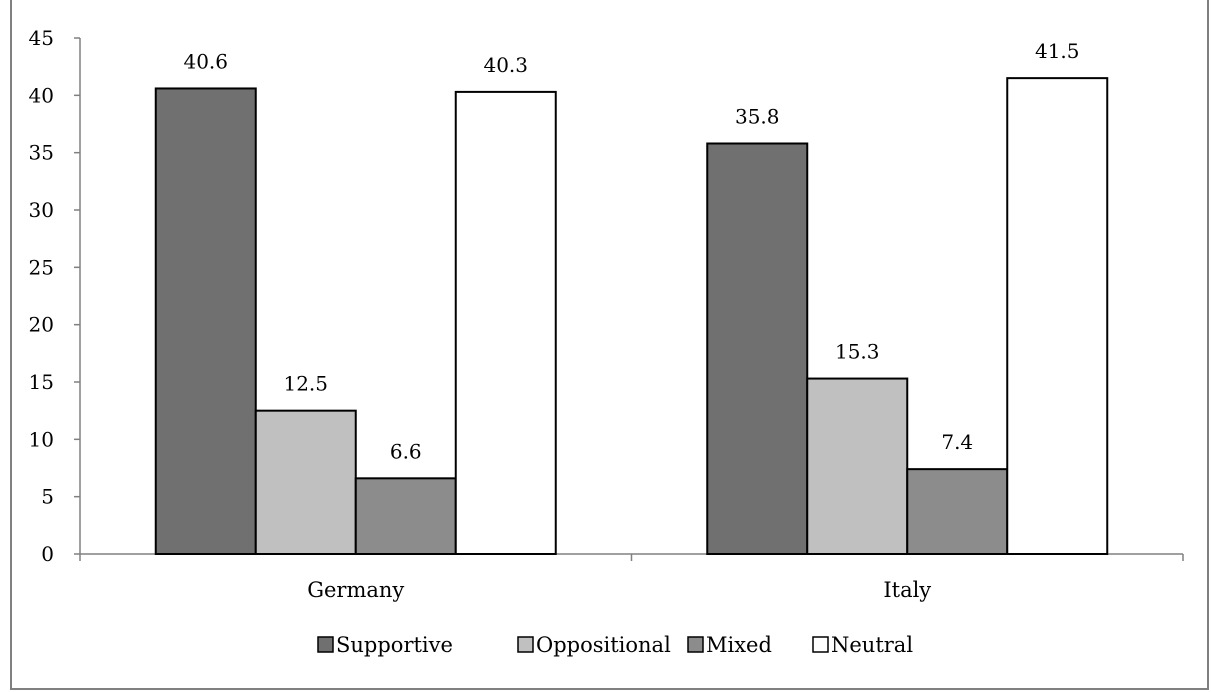  Describe the element at coordinates (739, 645) in the screenshot. I see `legend-label: Mixed` at that location.